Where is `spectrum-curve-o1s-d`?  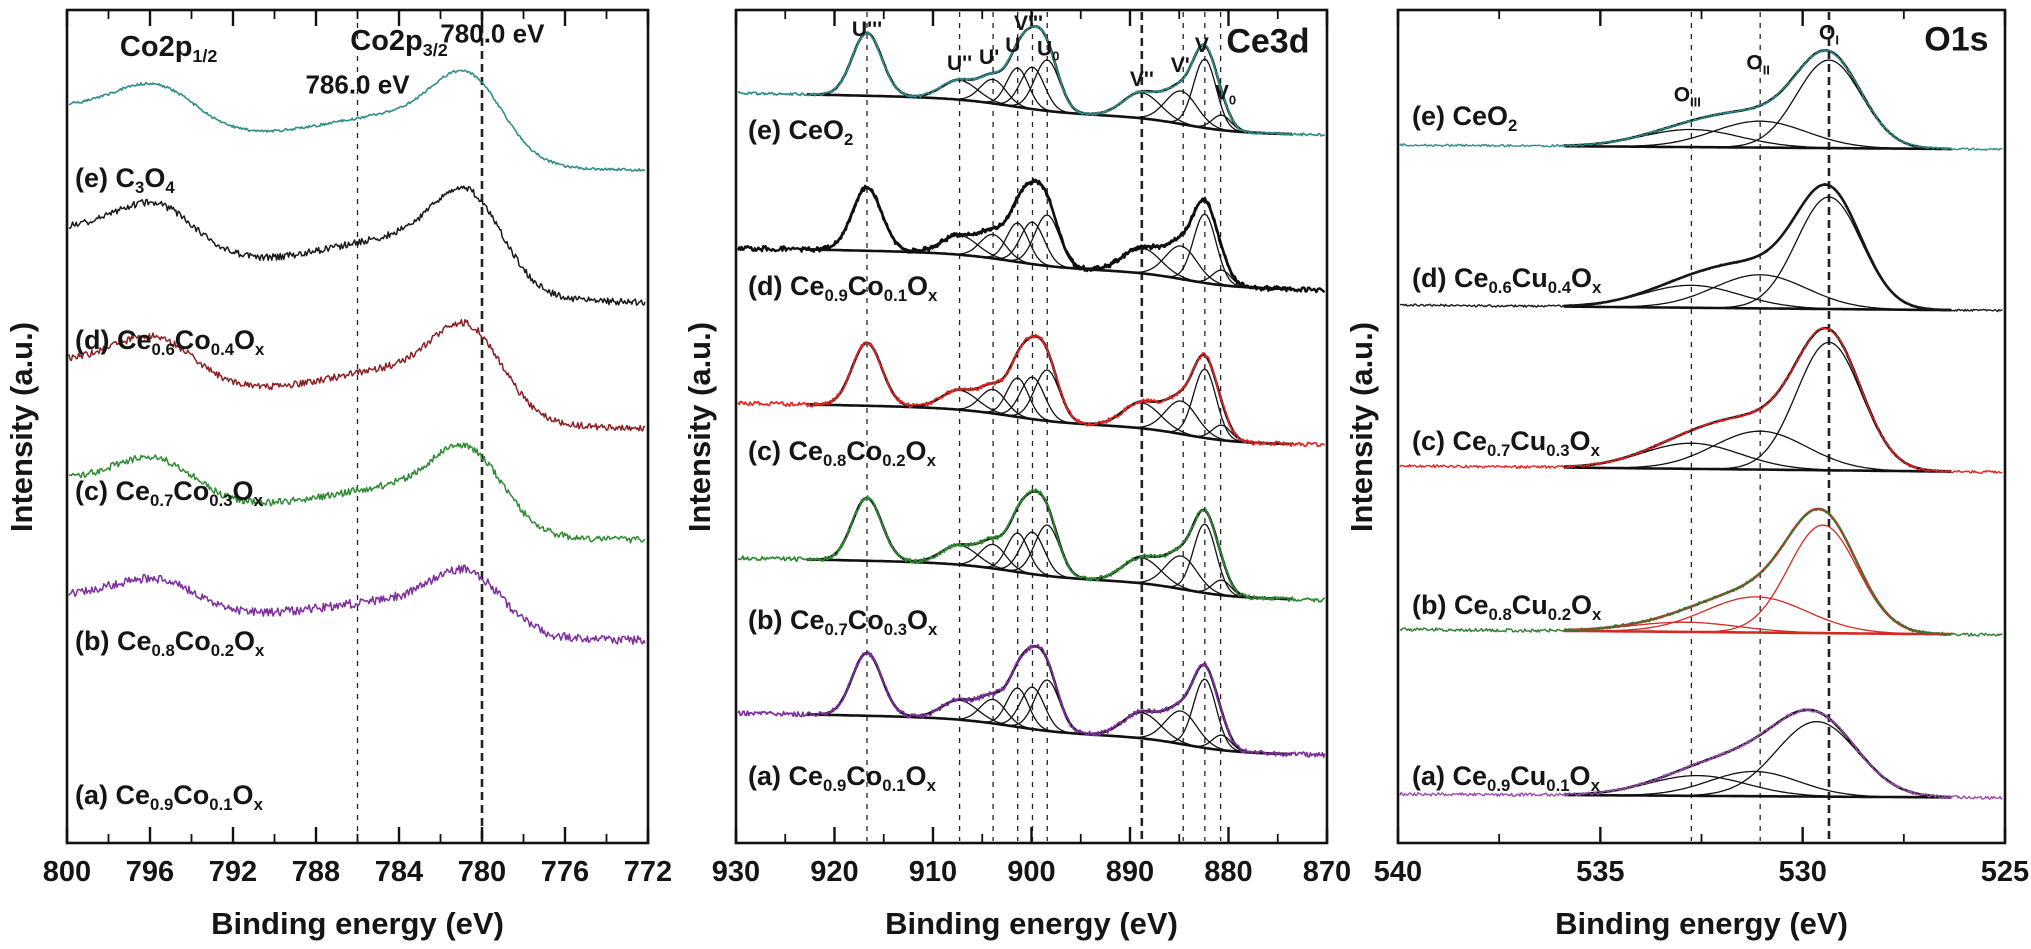
spectrum-curve-o1s-d is located at coordinates (1701, 247).